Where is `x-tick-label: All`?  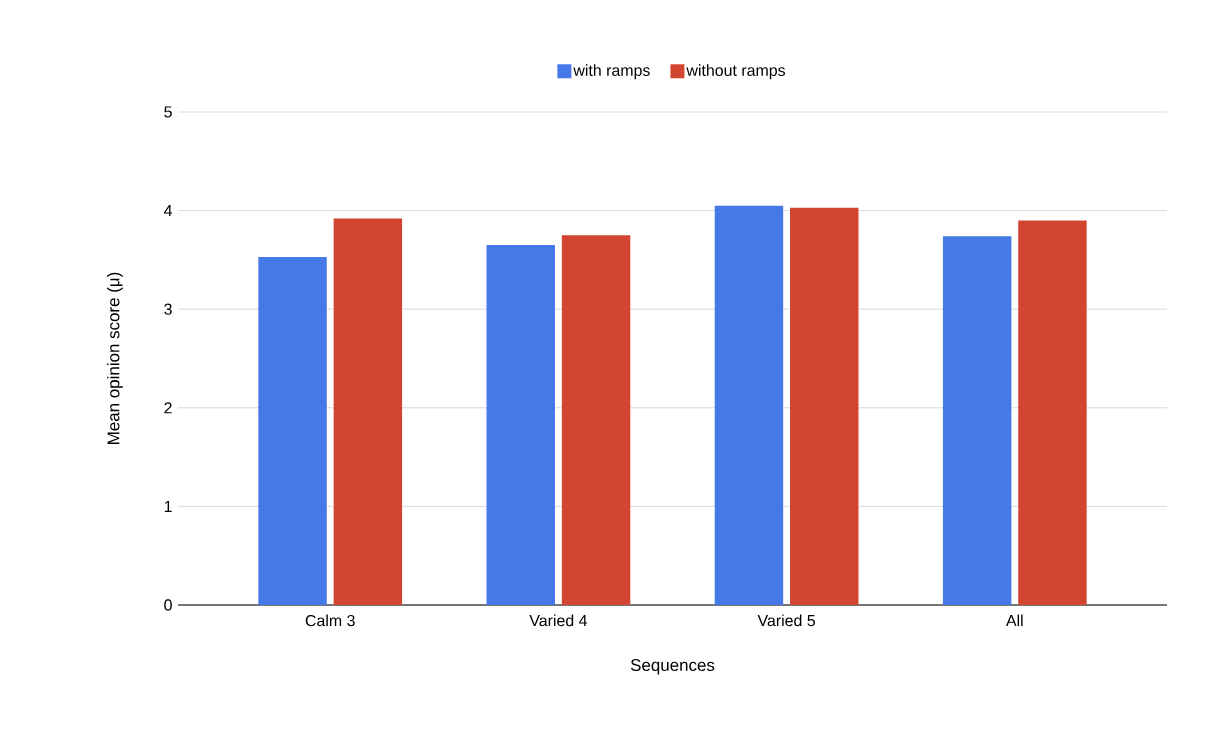 x-tick-label: All is located at coordinates (1014, 620).